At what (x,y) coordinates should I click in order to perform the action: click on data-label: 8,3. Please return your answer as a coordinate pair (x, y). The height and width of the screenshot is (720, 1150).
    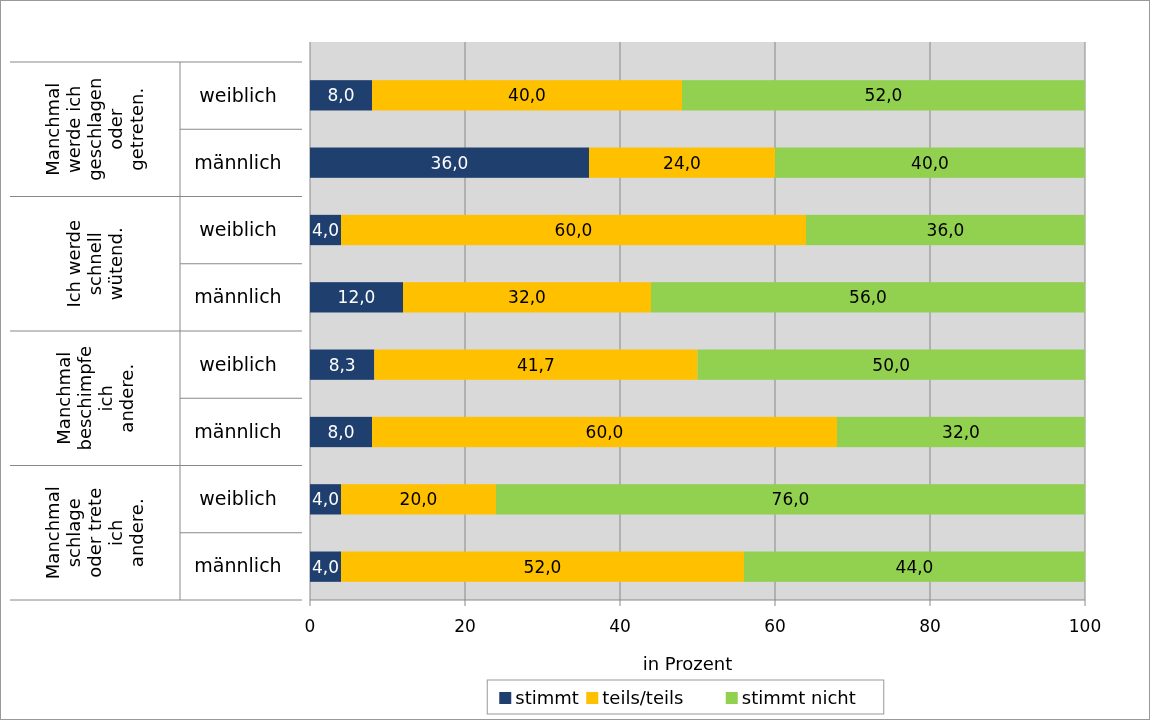
    Looking at the image, I should click on (342, 364).